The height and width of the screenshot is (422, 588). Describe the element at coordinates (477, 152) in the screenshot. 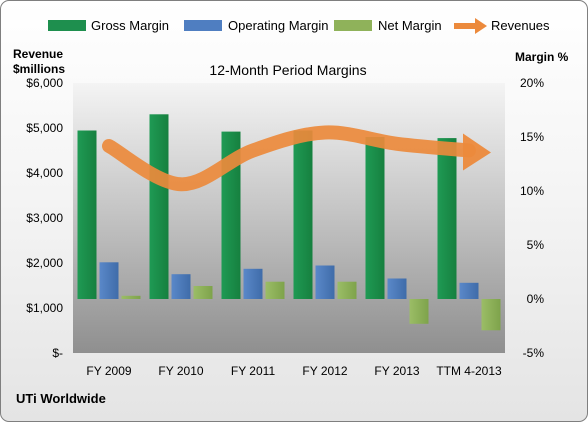

I see `revenues-arrowhead` at that location.